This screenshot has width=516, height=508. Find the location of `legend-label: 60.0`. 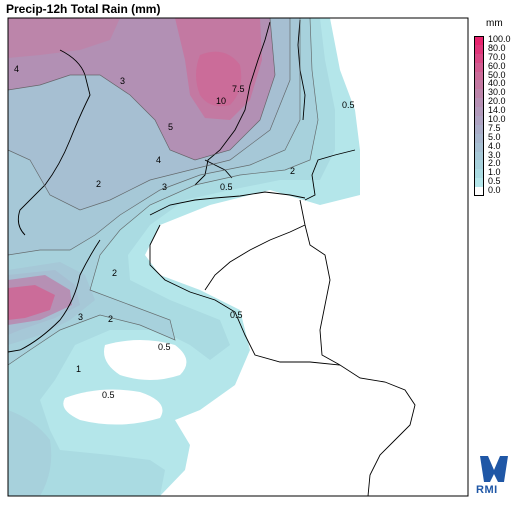

legend-label: 60.0 is located at coordinates (497, 65).